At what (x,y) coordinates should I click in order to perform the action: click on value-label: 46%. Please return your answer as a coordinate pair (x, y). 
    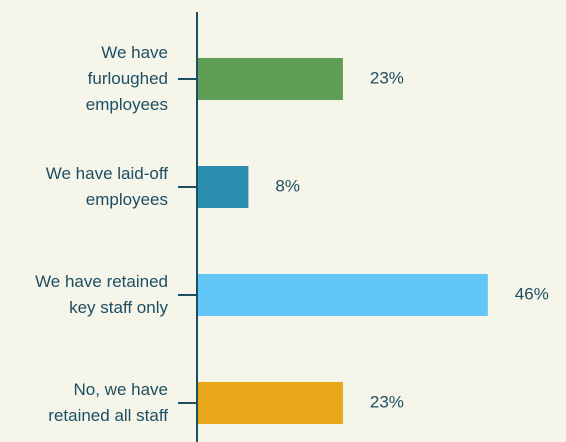
    Looking at the image, I should click on (532, 293).